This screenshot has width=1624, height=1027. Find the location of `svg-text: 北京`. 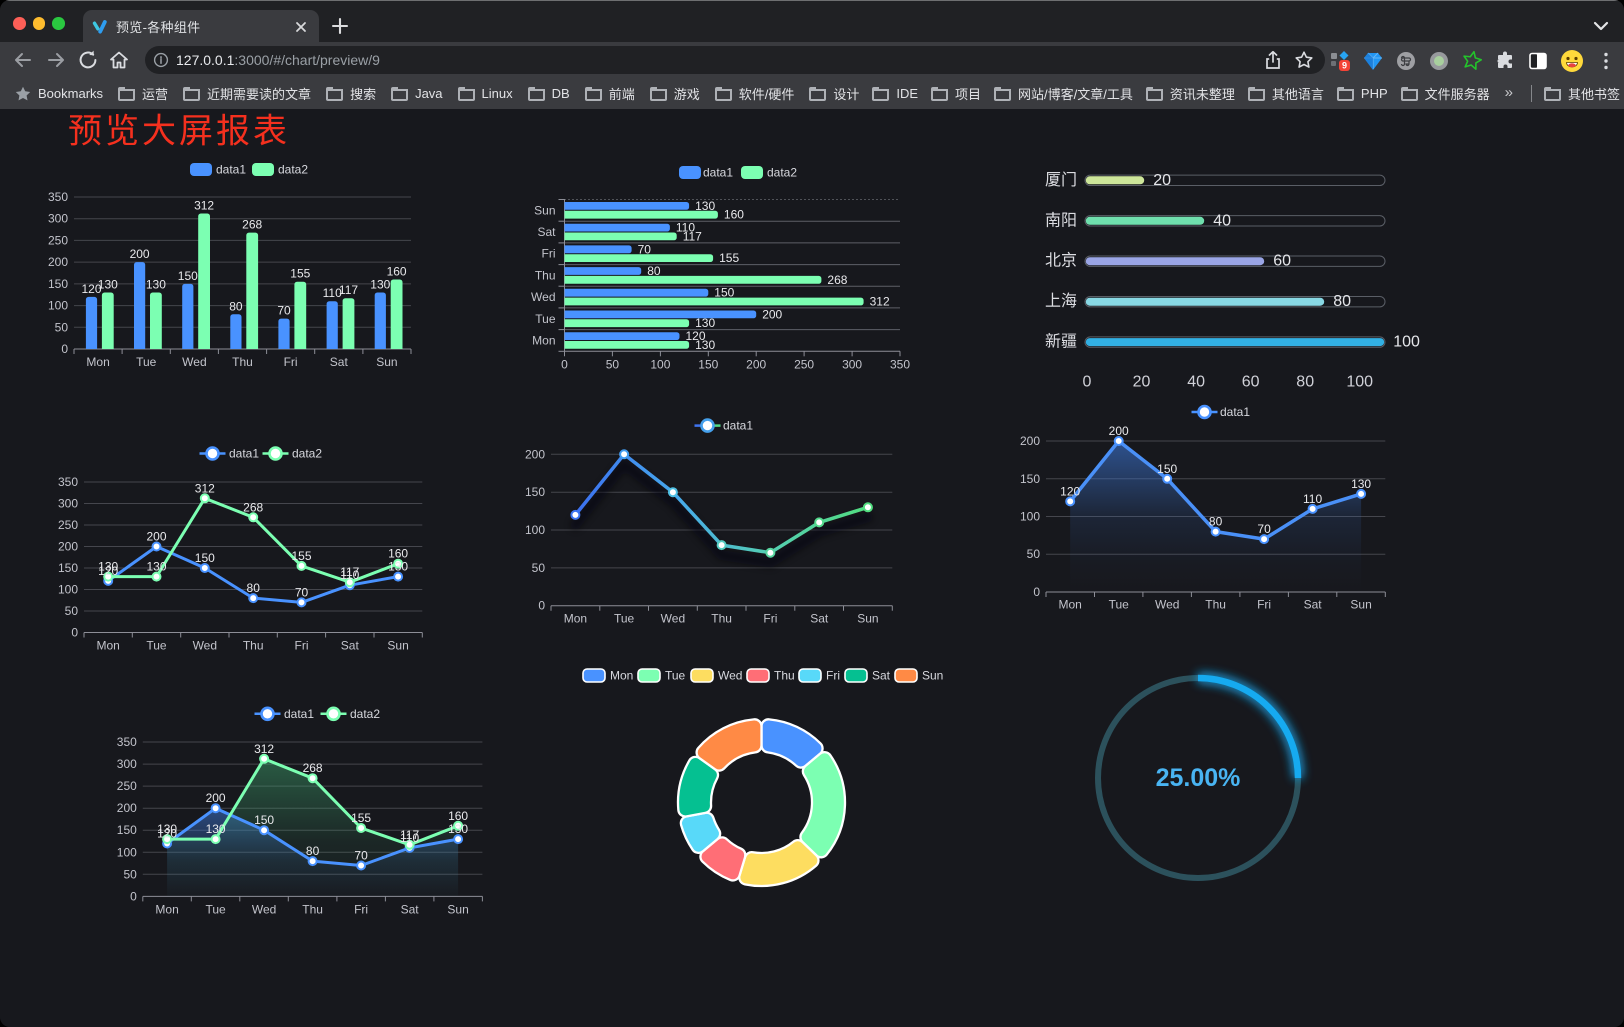

svg-text: 北京 is located at coordinates (1061, 261).